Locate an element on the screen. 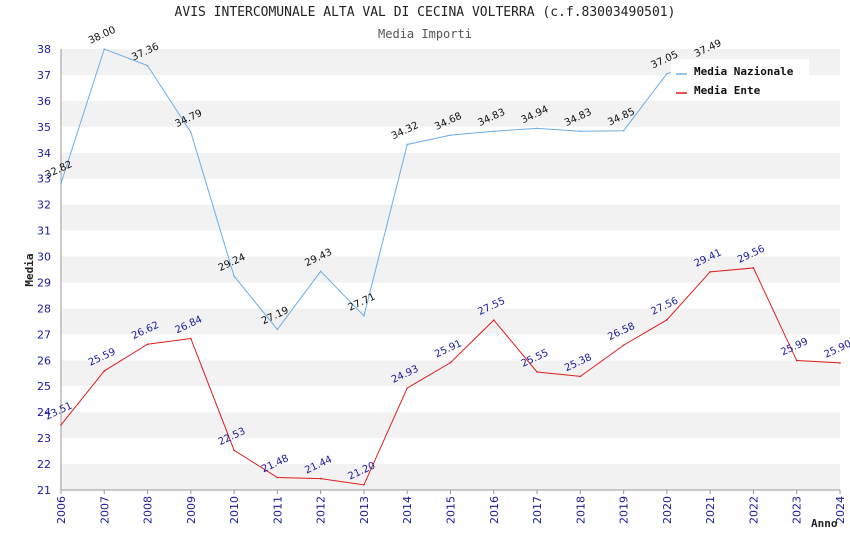 This screenshot has height=550, width=850. y-axis-ticks: 21 22 23 24 25 26 27 28 29 30 31 32 33 34 35 36 37 38 is located at coordinates (44, 270).